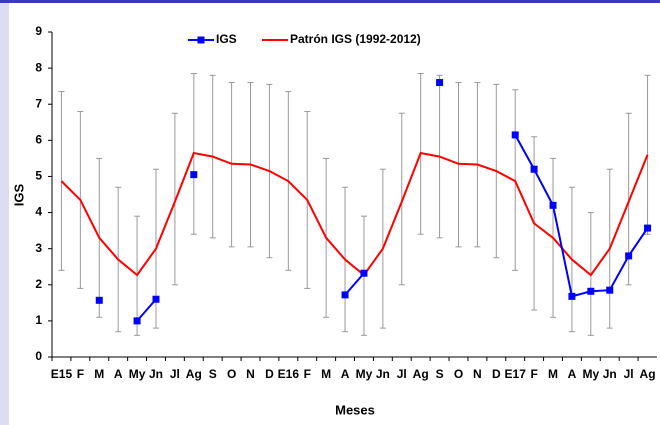 This screenshot has height=425, width=660. Describe the element at coordinates (62, 374) in the screenshot. I see `x-tick-label: E15` at that location.